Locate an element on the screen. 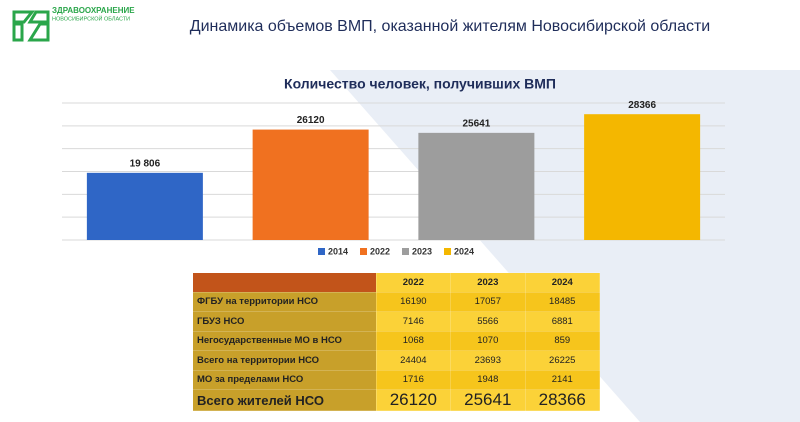  table-cell: 2141 is located at coordinates (562, 379).